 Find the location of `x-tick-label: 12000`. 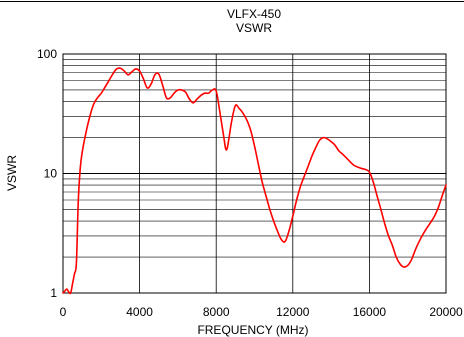

x-tick-label: 12000 is located at coordinates (293, 312).